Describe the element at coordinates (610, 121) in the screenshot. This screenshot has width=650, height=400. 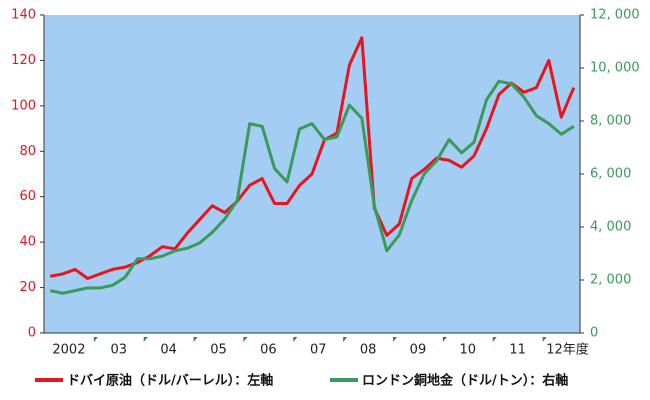
I see `y2-tick-label: 8, 000` at that location.